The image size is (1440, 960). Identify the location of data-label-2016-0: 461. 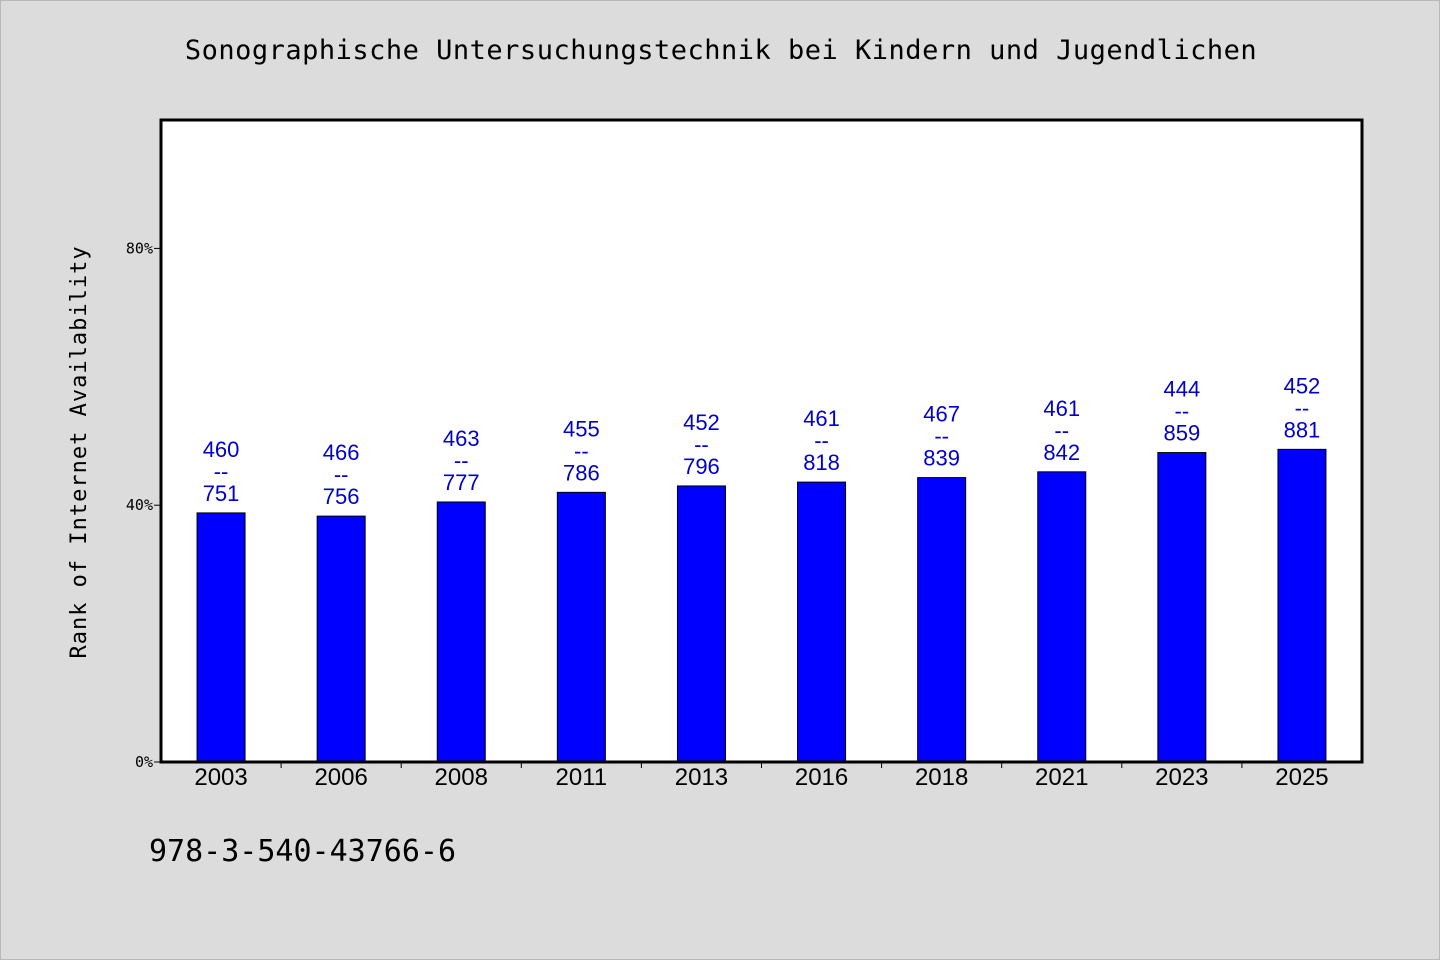
(821, 418).